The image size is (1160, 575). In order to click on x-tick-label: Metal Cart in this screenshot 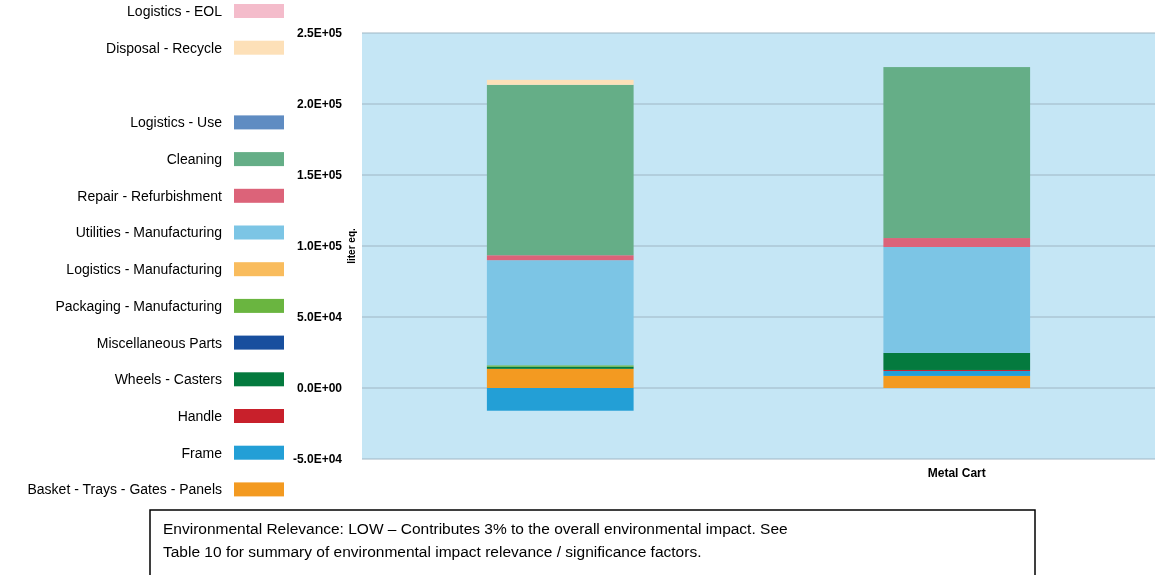, I will do `click(956, 473)`.